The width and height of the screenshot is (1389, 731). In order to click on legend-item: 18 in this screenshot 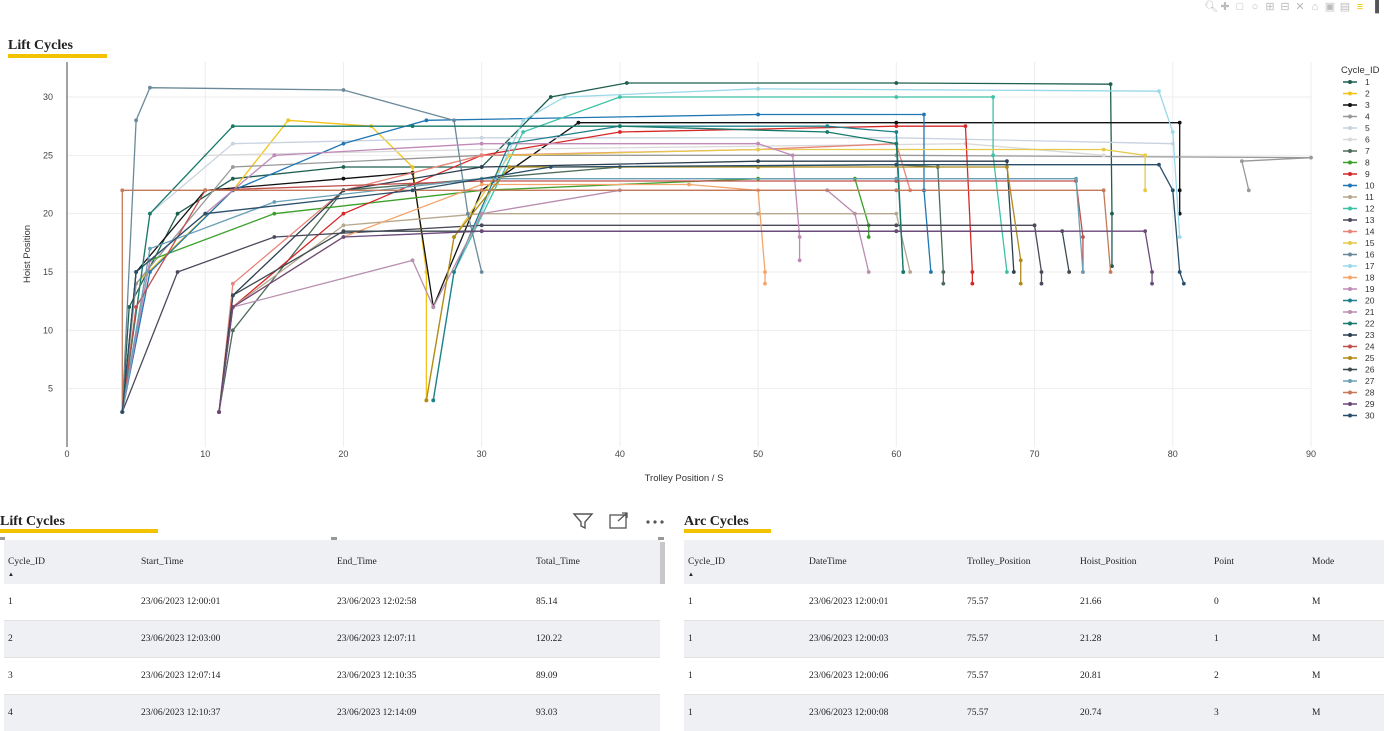, I will do `click(1359, 278)`.